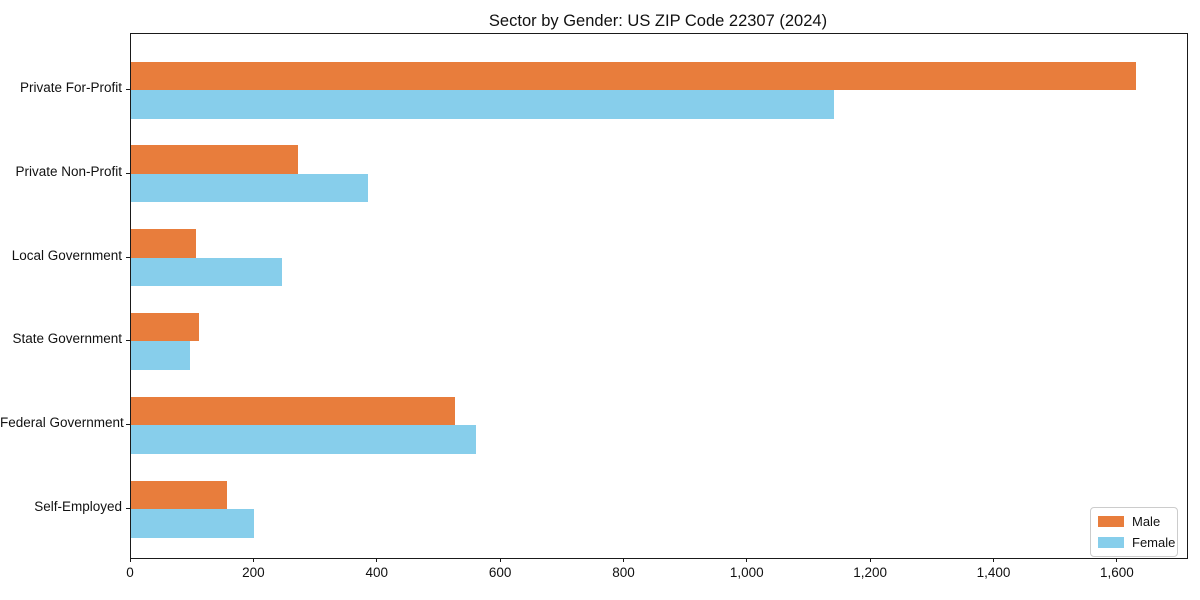 Image resolution: width=1200 pixels, height=600 pixels. I want to click on y-axis-label: Federal Government, so click(62, 423).